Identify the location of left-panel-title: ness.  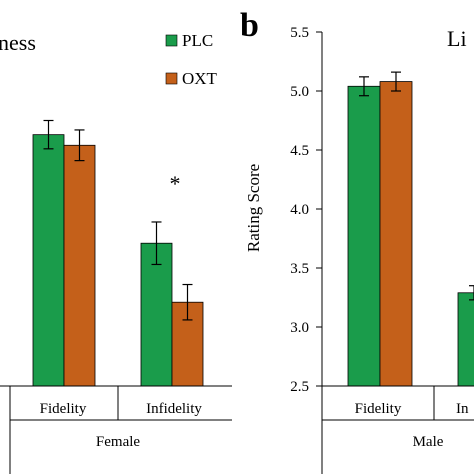
(18, 42).